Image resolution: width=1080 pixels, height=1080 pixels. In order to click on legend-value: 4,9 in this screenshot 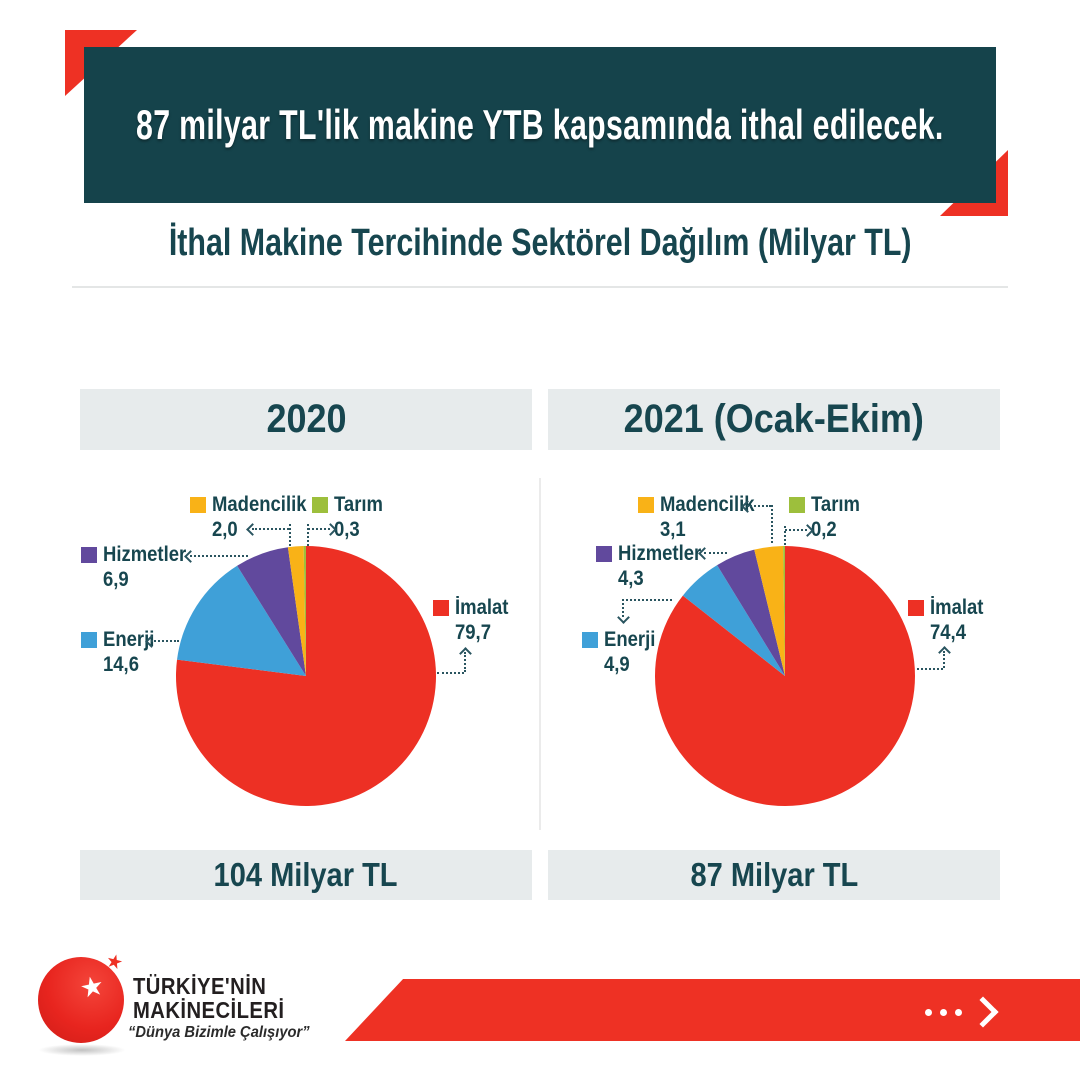, I will do `click(617, 664)`.